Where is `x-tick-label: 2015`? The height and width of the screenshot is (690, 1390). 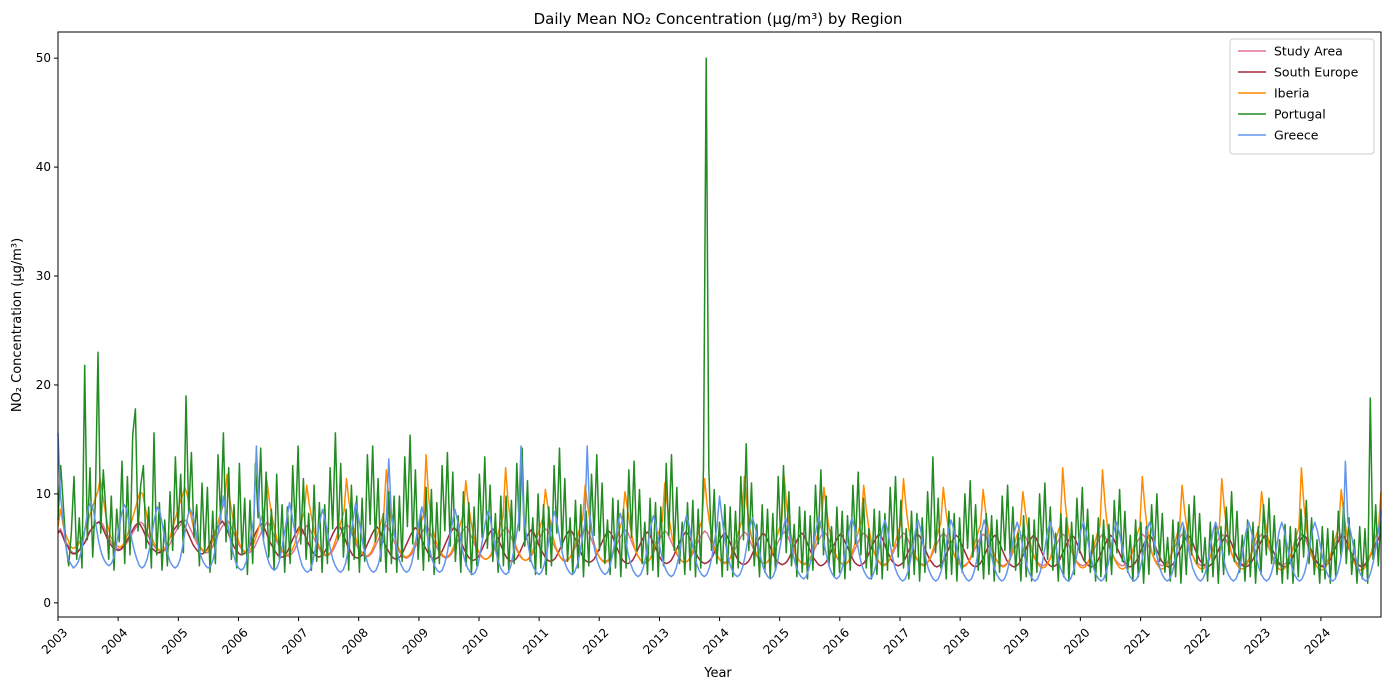 x-tick-label: 2015 is located at coordinates (776, 640).